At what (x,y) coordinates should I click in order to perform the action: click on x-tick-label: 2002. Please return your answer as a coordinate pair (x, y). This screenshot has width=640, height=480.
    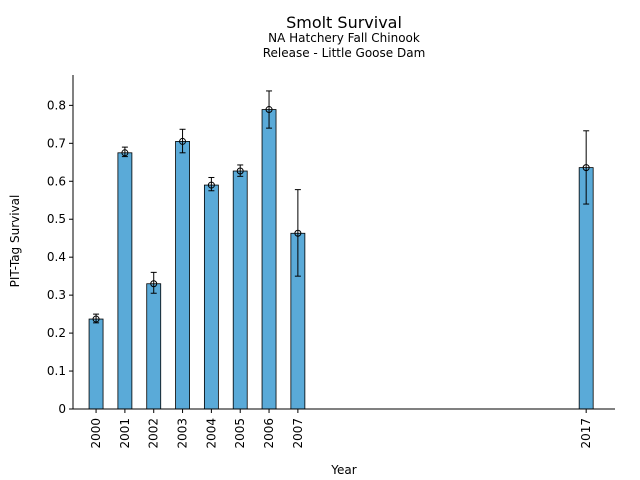
    Looking at the image, I should click on (154, 433).